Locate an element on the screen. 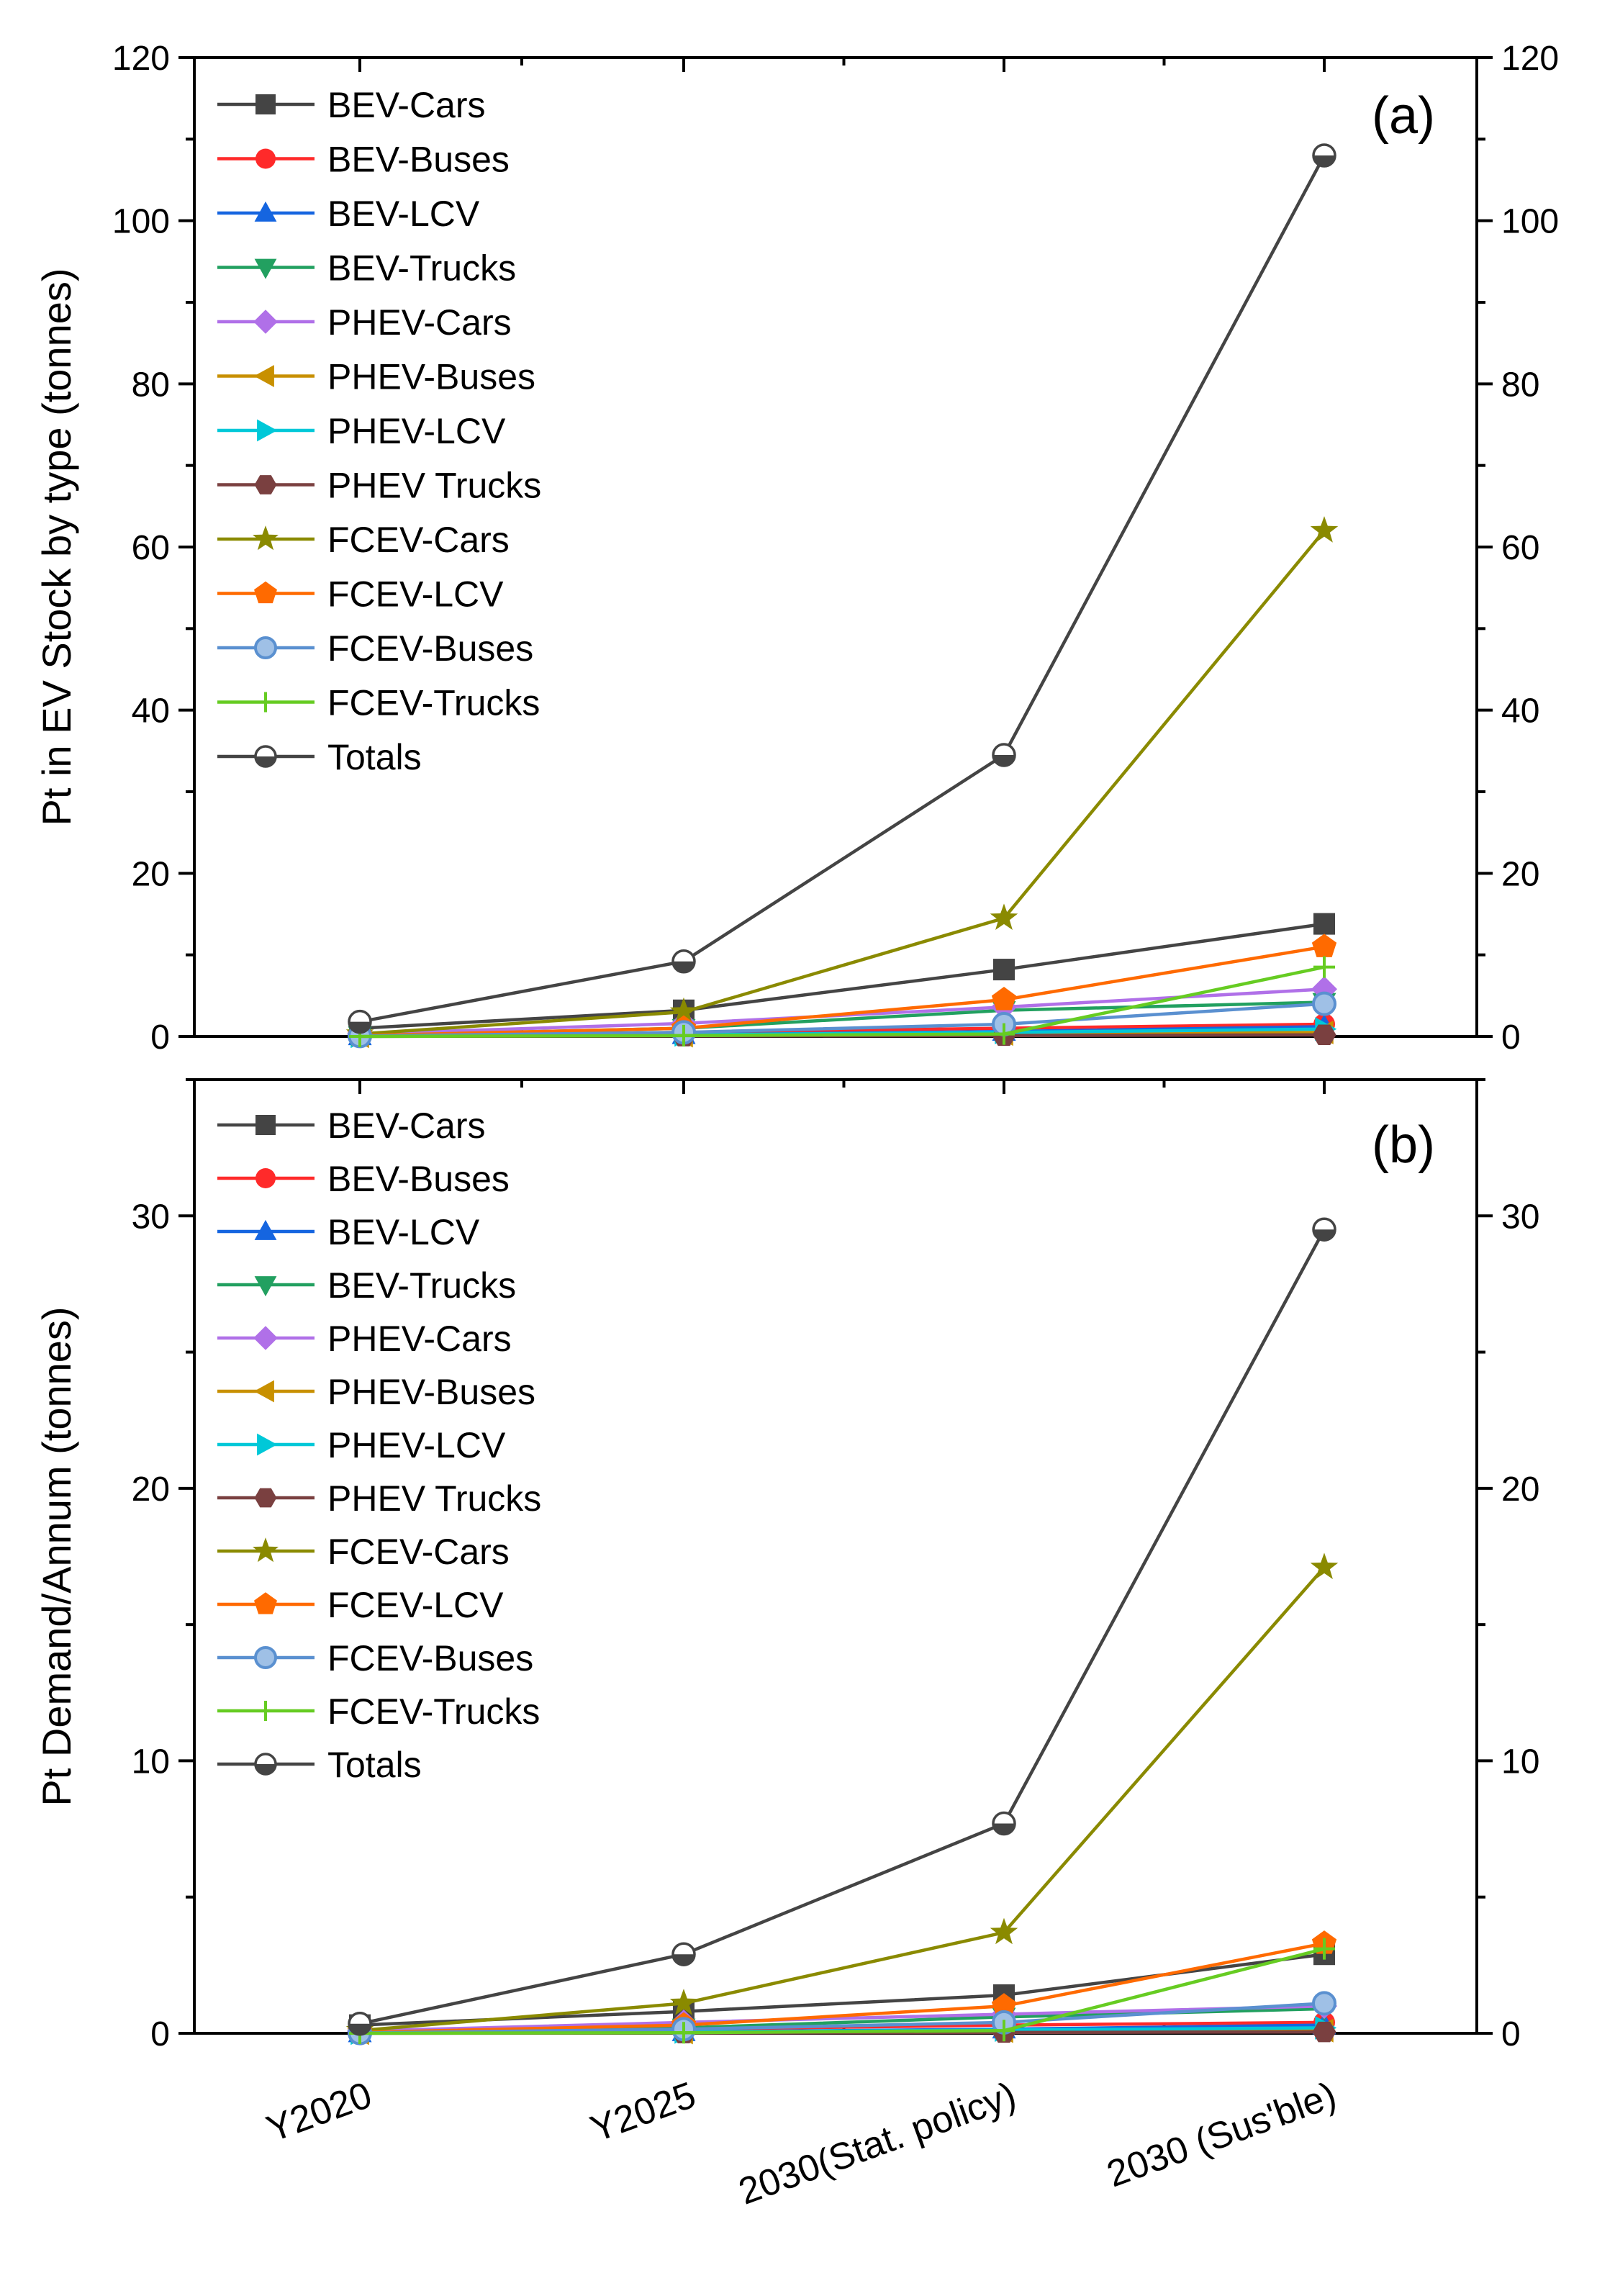 This screenshot has height=2296, width=1615. legend-marker-bev-cars is located at coordinates (265, 104).